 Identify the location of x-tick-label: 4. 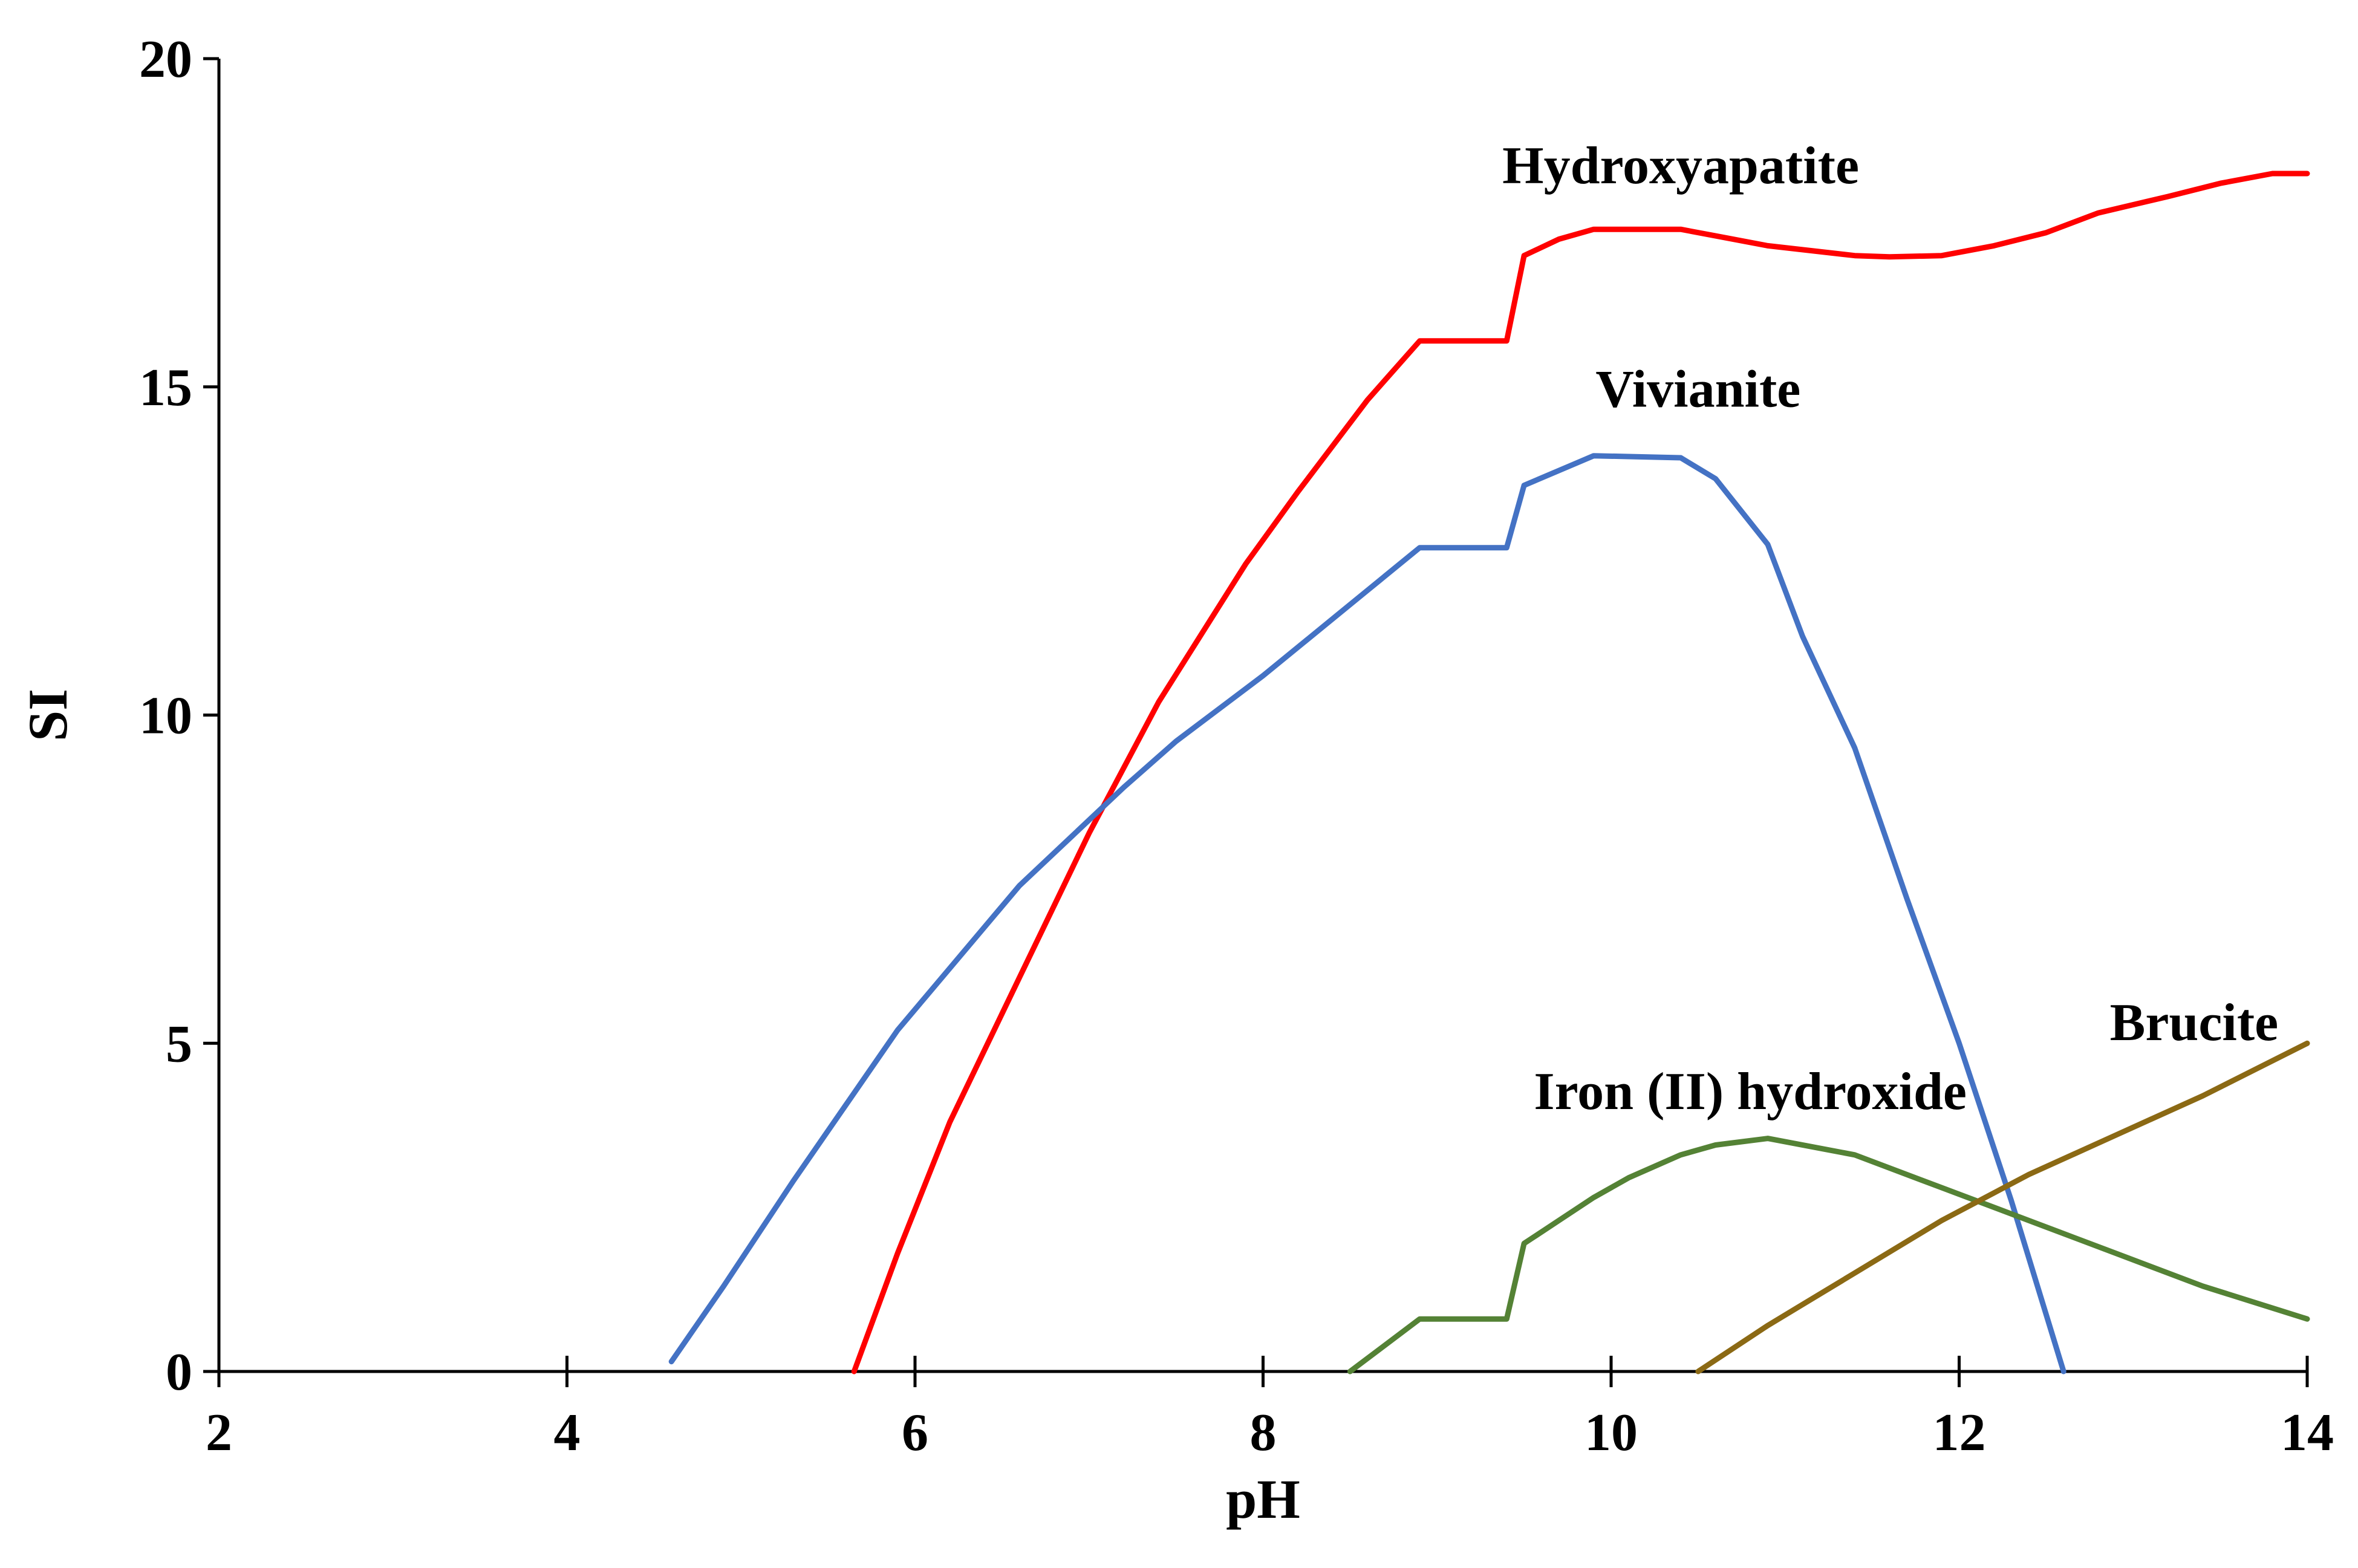
(567, 1433).